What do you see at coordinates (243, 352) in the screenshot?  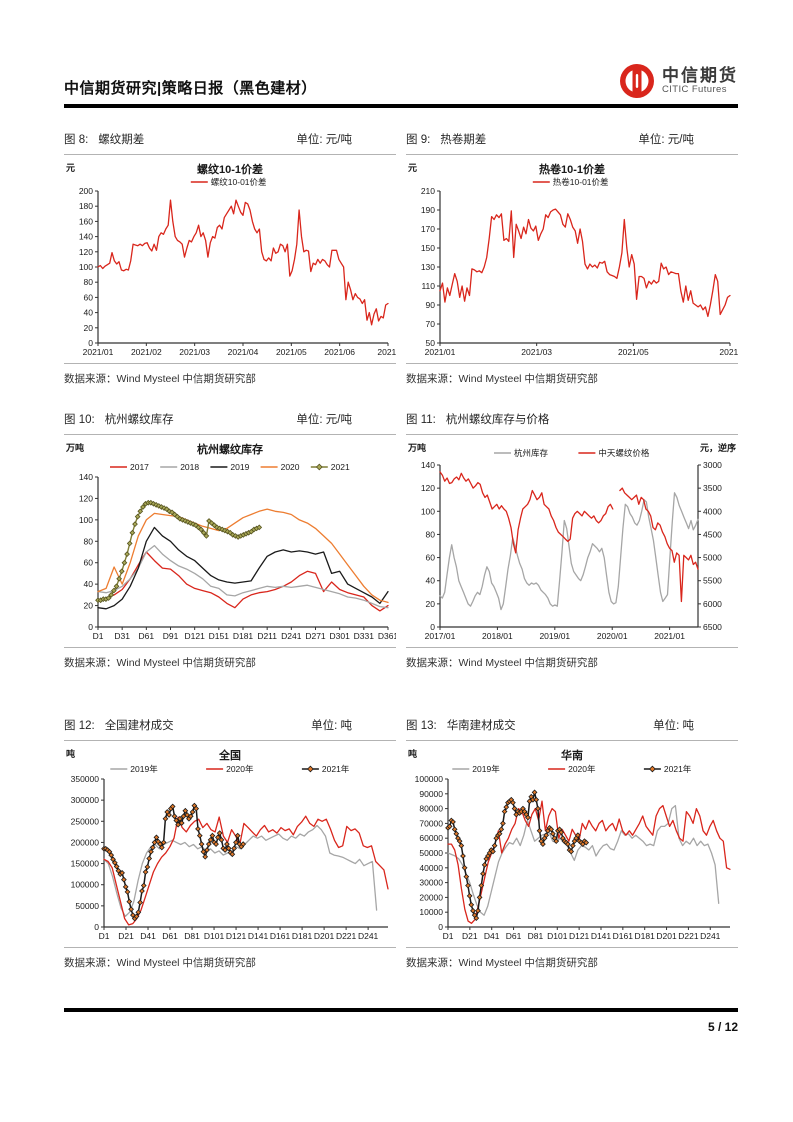 I see `svg-text: 2021/04` at bounding box center [243, 352].